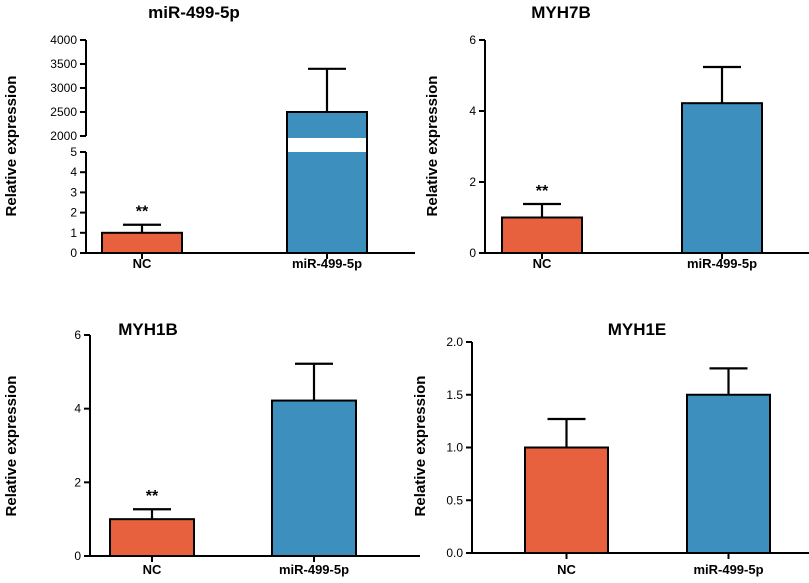  What do you see at coordinates (73, 192) in the screenshot?
I see `y-tick-label: 3` at bounding box center [73, 192].